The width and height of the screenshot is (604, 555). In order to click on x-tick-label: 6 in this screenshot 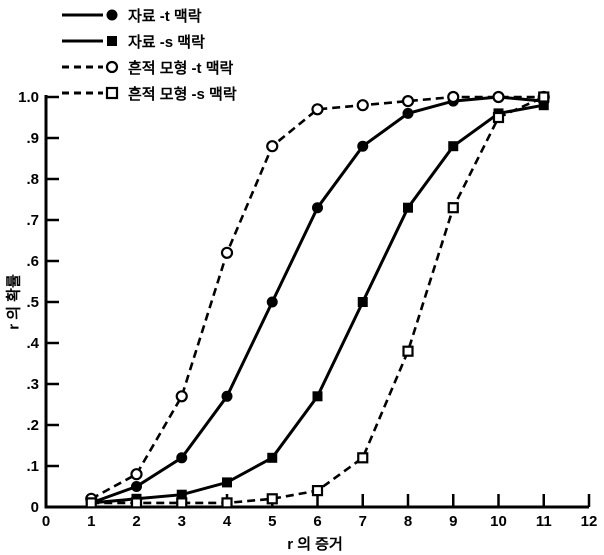, I will do `click(317, 521)`.